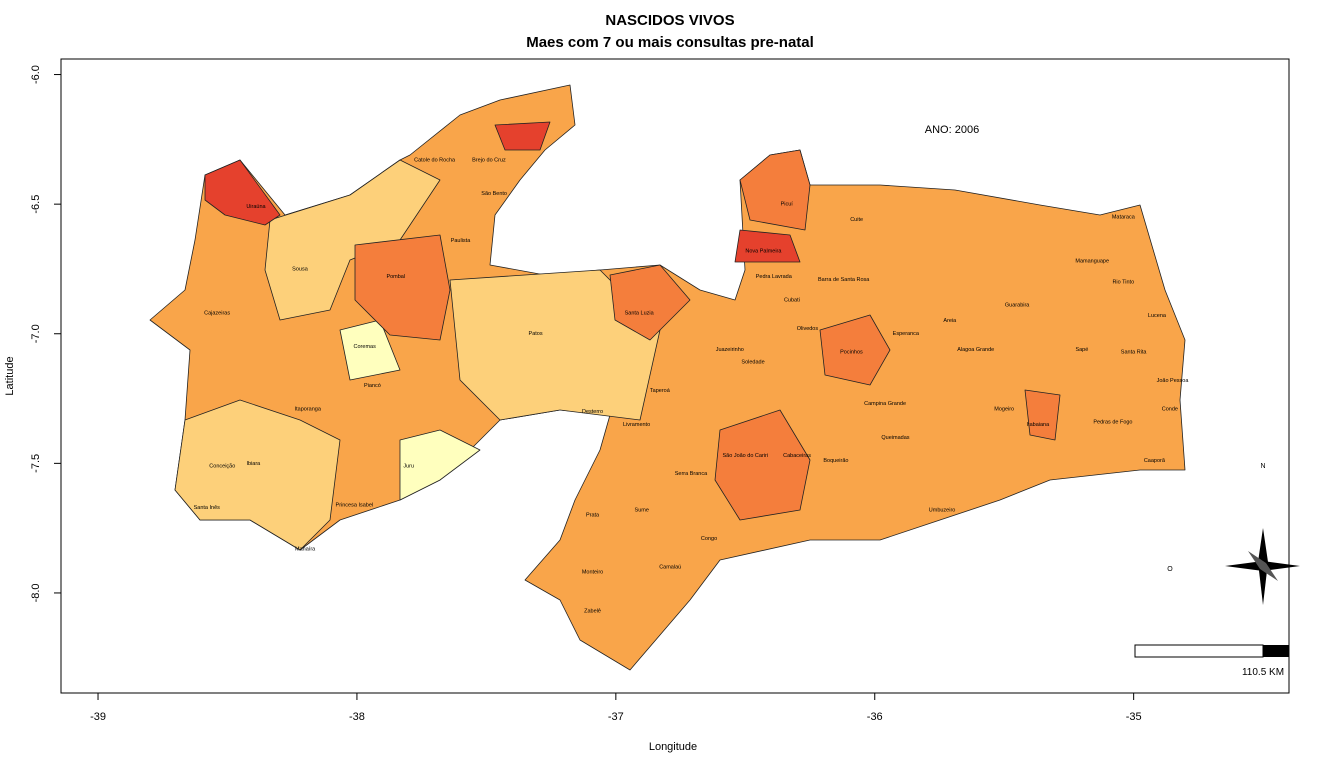 Image resolution: width=1320 pixels, height=773 pixels. I want to click on title: NASCIDOS VIVOS, so click(669, 20).